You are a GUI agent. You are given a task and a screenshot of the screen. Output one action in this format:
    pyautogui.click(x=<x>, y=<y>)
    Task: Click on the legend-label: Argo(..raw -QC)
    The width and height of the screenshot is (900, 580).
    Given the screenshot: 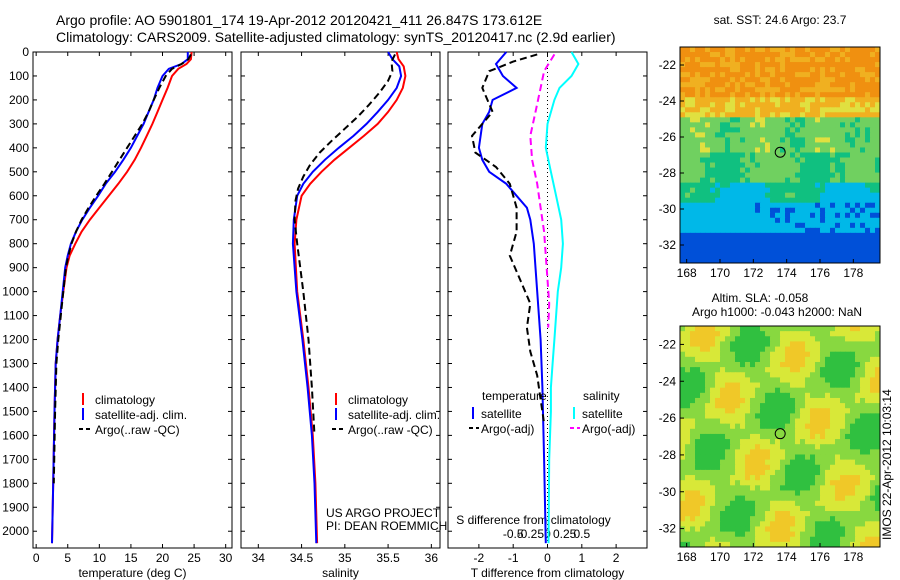 What is the action you would take?
    pyautogui.click(x=390, y=430)
    